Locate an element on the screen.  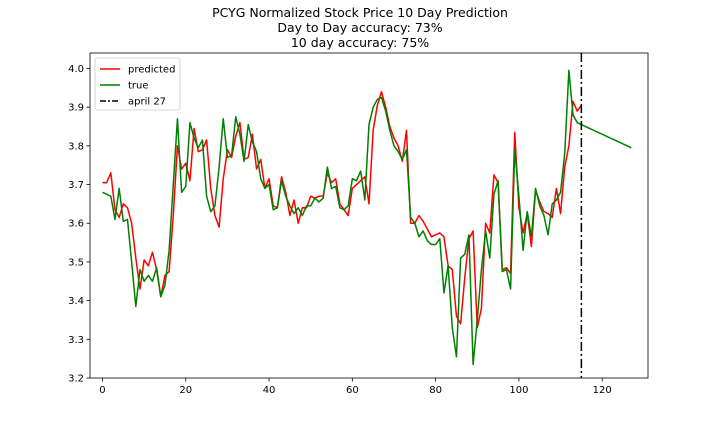
legend-label-predicted: predicted is located at coordinates (151, 70).